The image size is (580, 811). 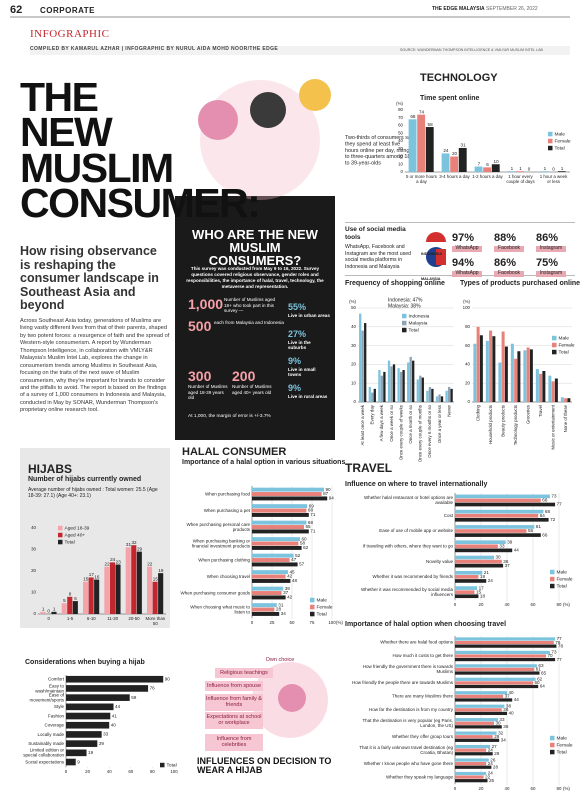 I want to click on data-label: 77, so click(x=560, y=638).